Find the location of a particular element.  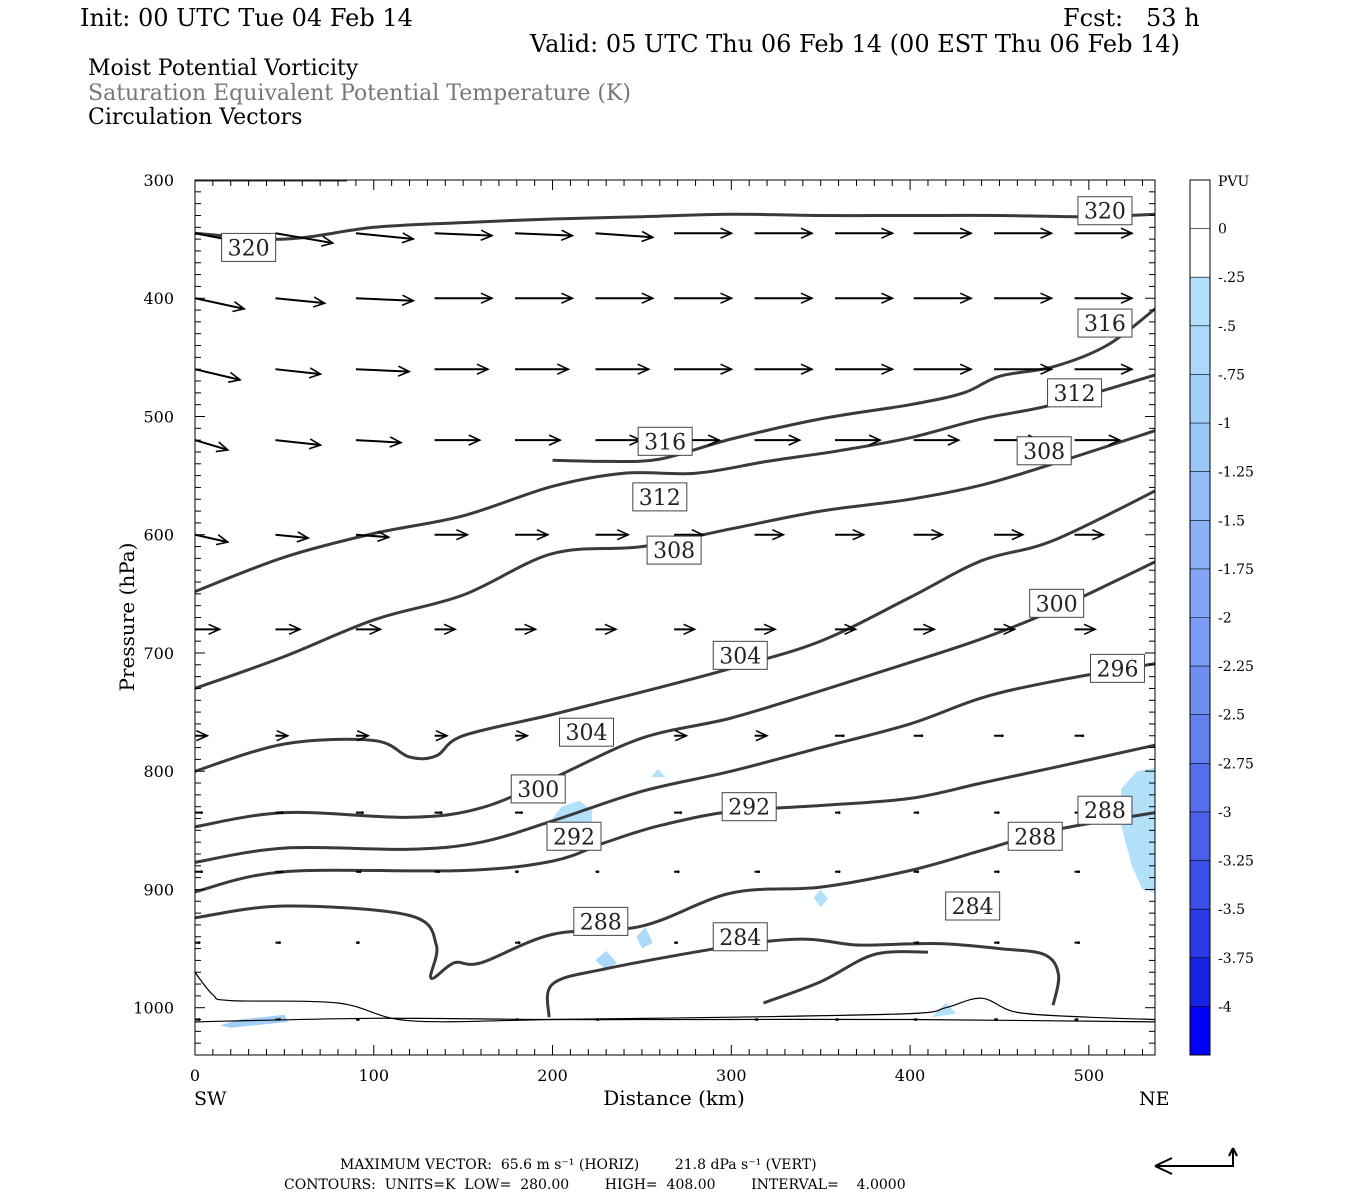

x-tick-label: 200 is located at coordinates (552, 1075).